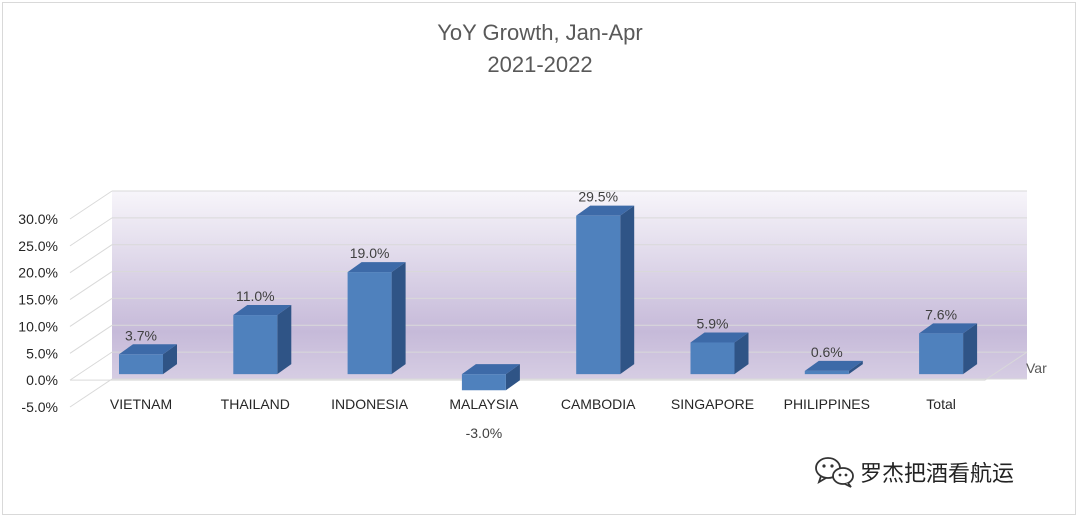  I want to click on y-axis-ticks: 30.0% 25.0% 20.0% 15.0% 10.0% 5.0% 0.0% -5.0%, so click(38, 313).